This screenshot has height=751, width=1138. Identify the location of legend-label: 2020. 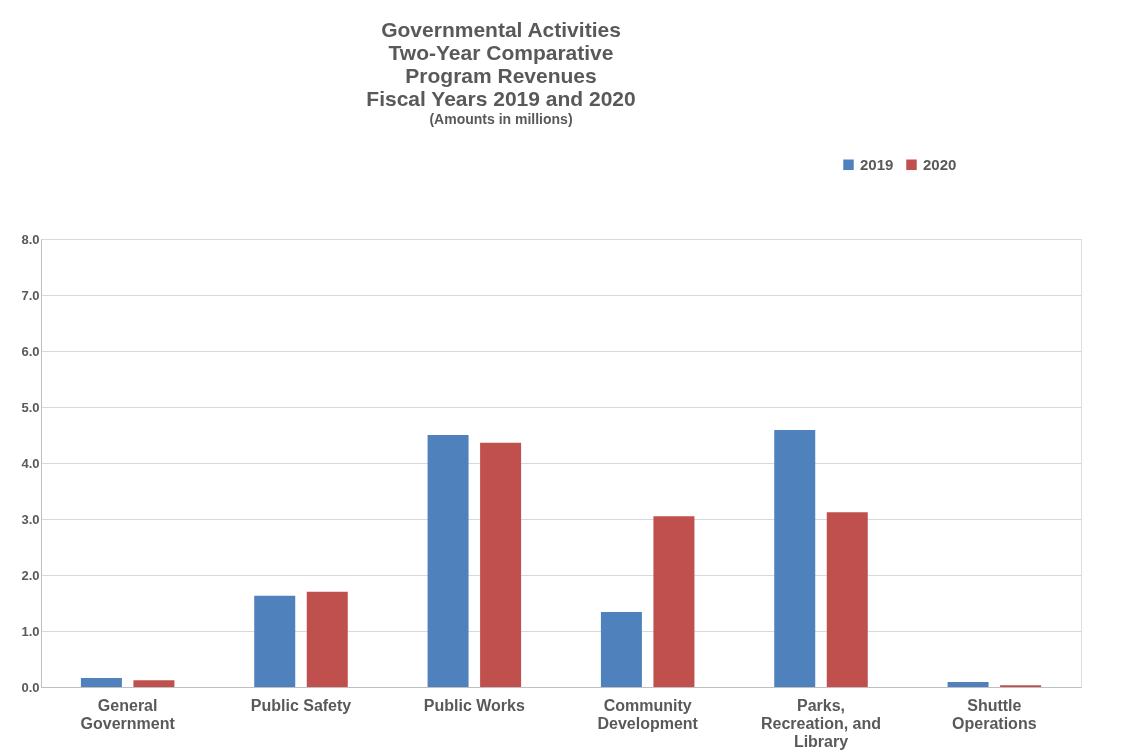
(940, 164).